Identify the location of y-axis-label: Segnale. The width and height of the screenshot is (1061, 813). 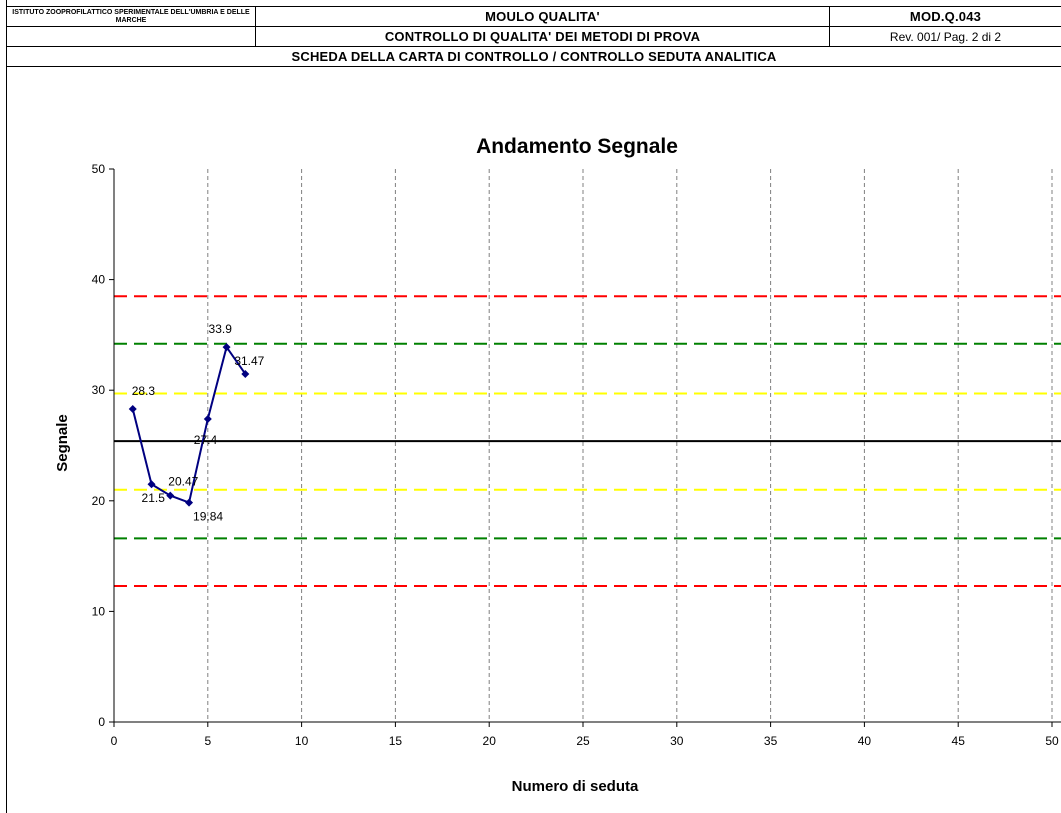
(62, 443).